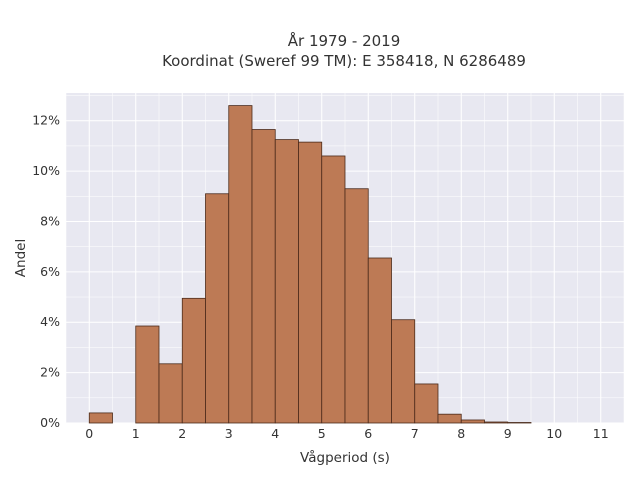 The image size is (640, 480). What do you see at coordinates (182, 433) in the screenshot?
I see `x-tick-label: 2` at bounding box center [182, 433].